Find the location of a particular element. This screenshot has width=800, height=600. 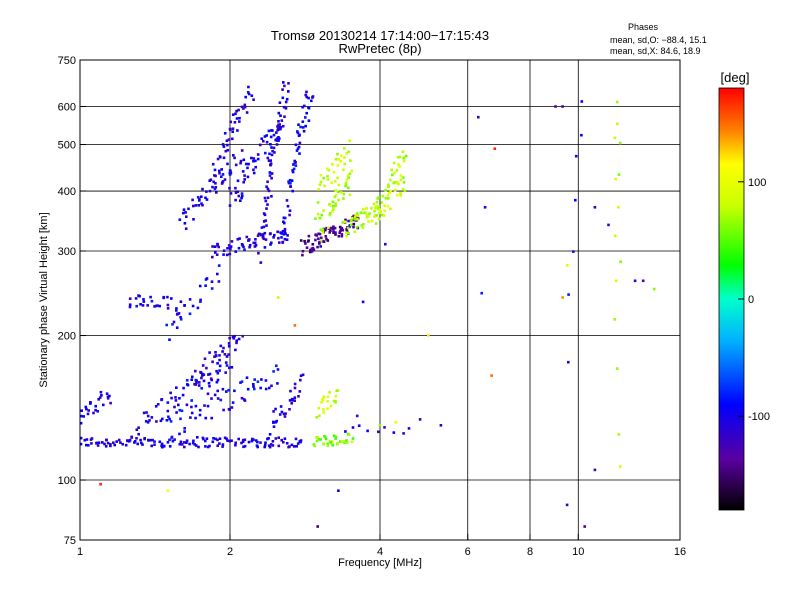

stats-line-x: mean, sd,X: 84.6, 18.9 is located at coordinates (655, 51).